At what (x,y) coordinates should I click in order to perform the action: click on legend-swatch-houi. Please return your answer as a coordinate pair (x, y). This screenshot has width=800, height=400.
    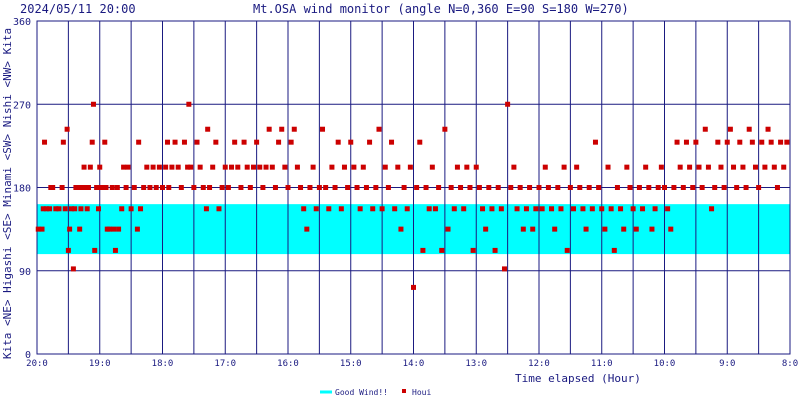
    Looking at the image, I should click on (404, 391).